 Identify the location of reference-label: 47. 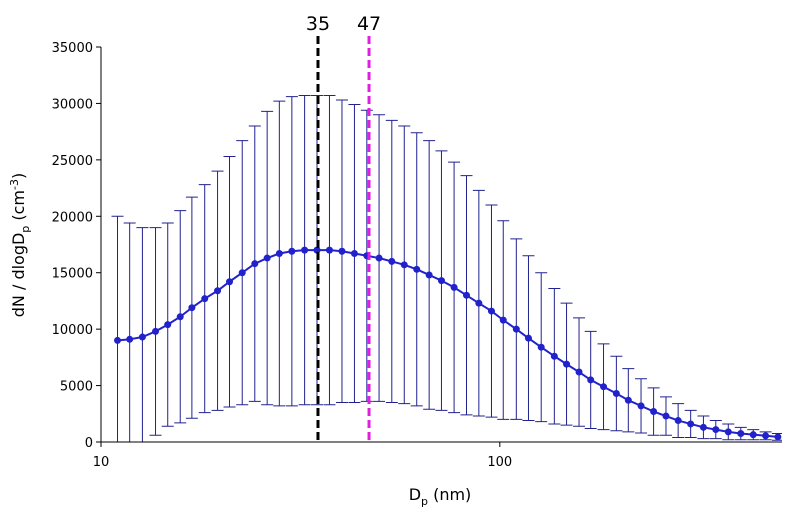
(369, 24).